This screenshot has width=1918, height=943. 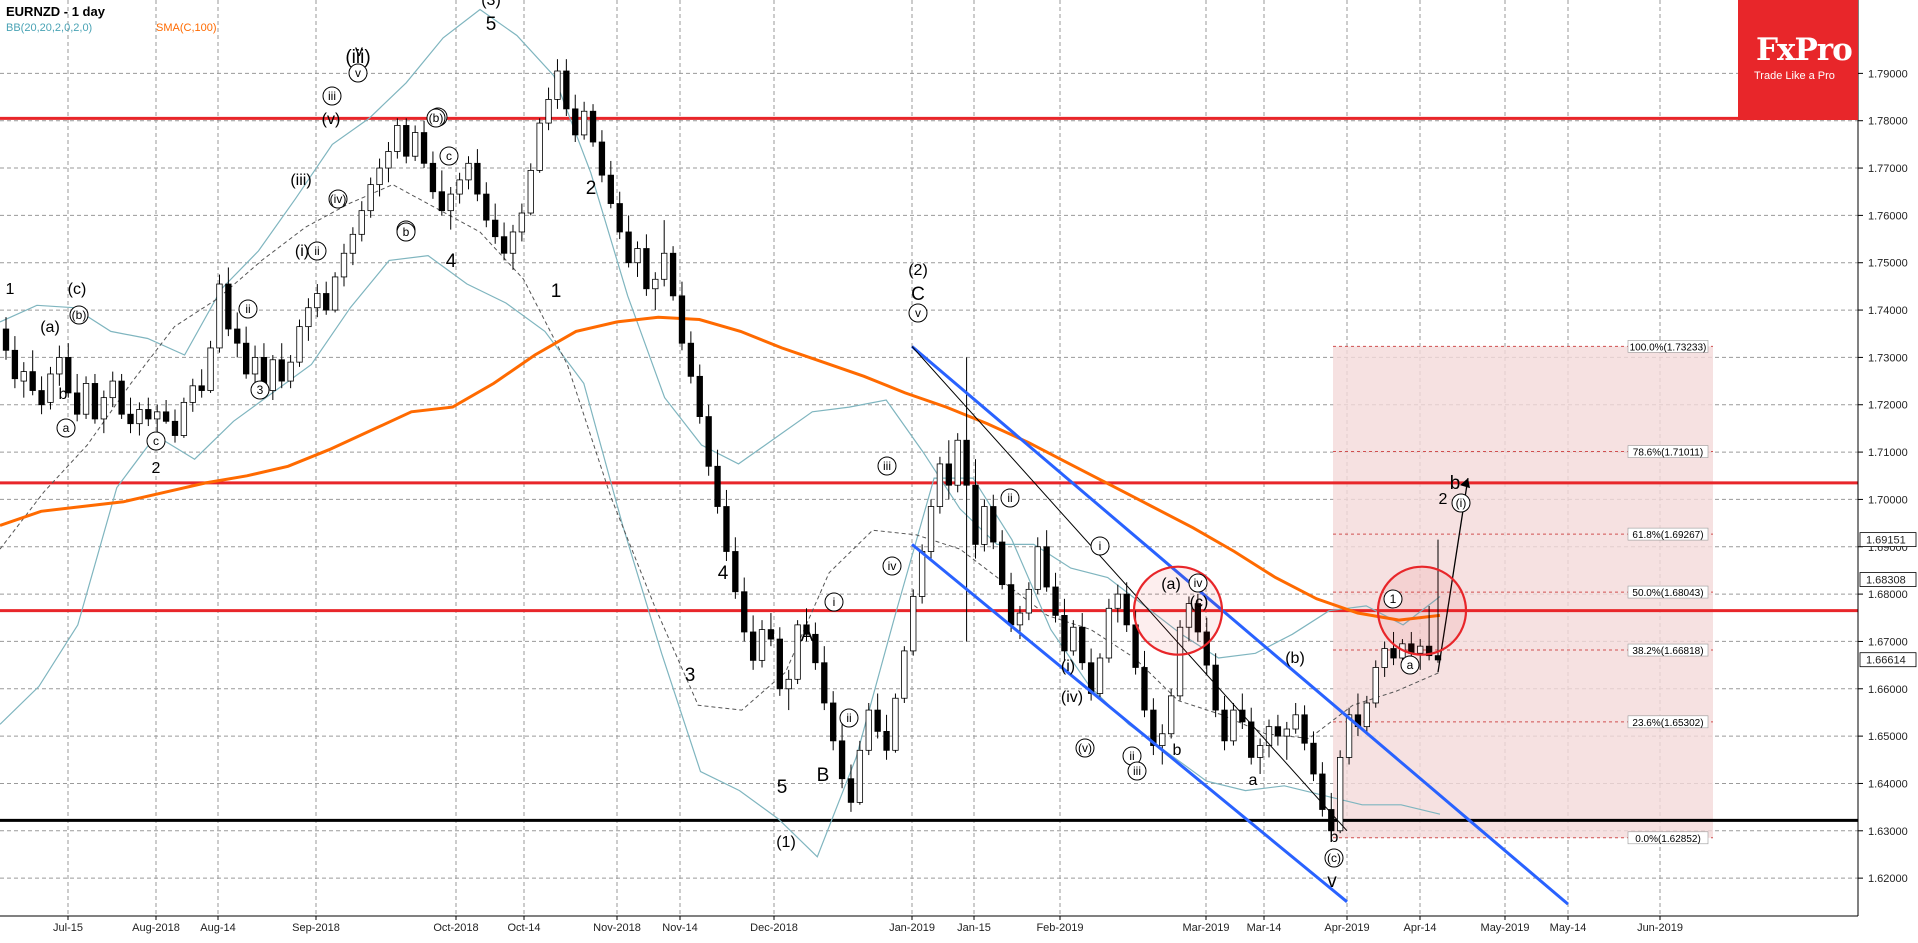 What do you see at coordinates (1888, 264) in the screenshot?
I see `price-tick-label: 1.75000` at bounding box center [1888, 264].